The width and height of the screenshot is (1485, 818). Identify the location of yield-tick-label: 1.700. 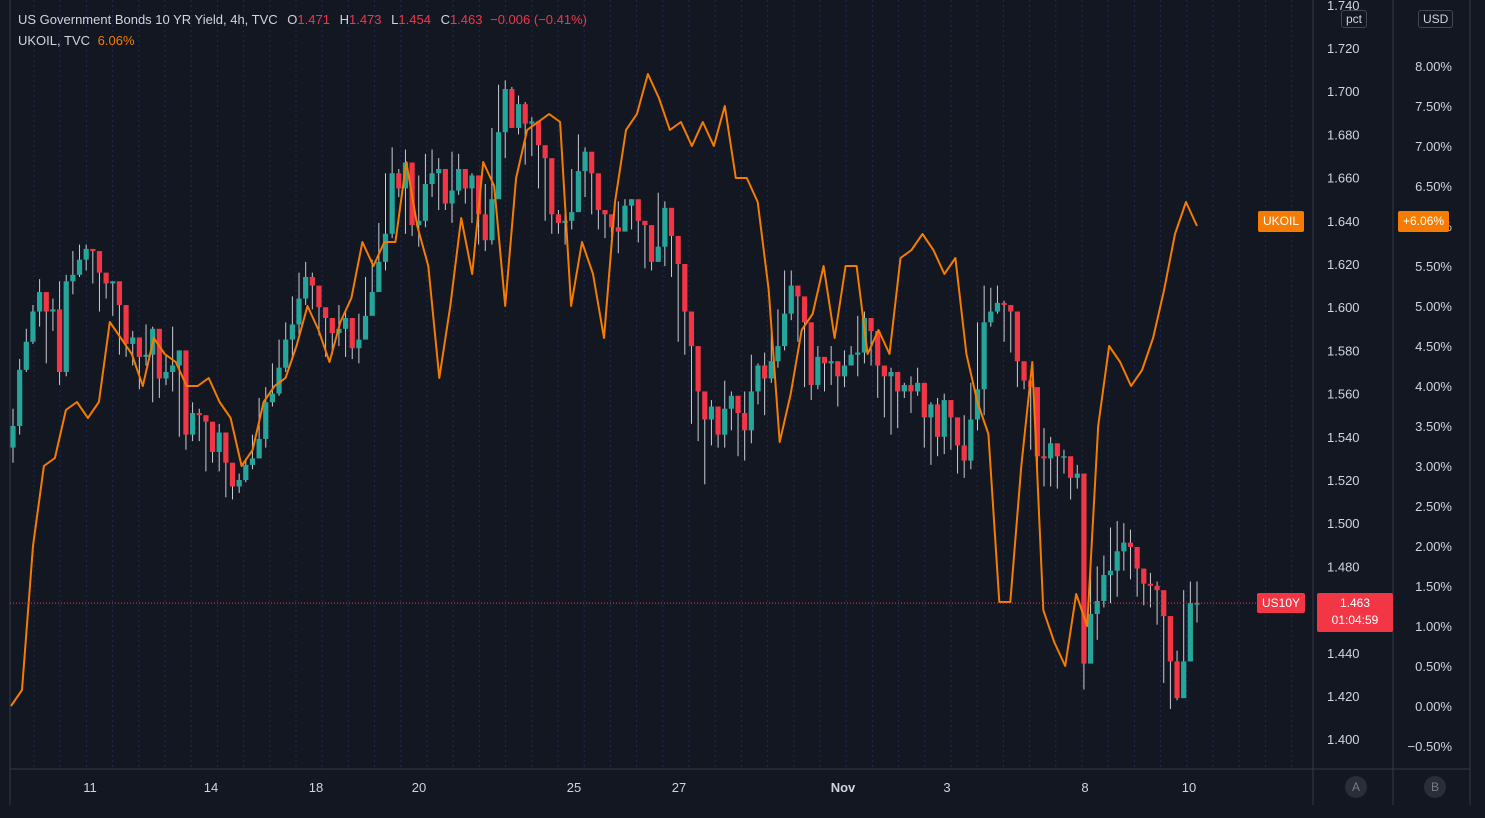
(1343, 91).